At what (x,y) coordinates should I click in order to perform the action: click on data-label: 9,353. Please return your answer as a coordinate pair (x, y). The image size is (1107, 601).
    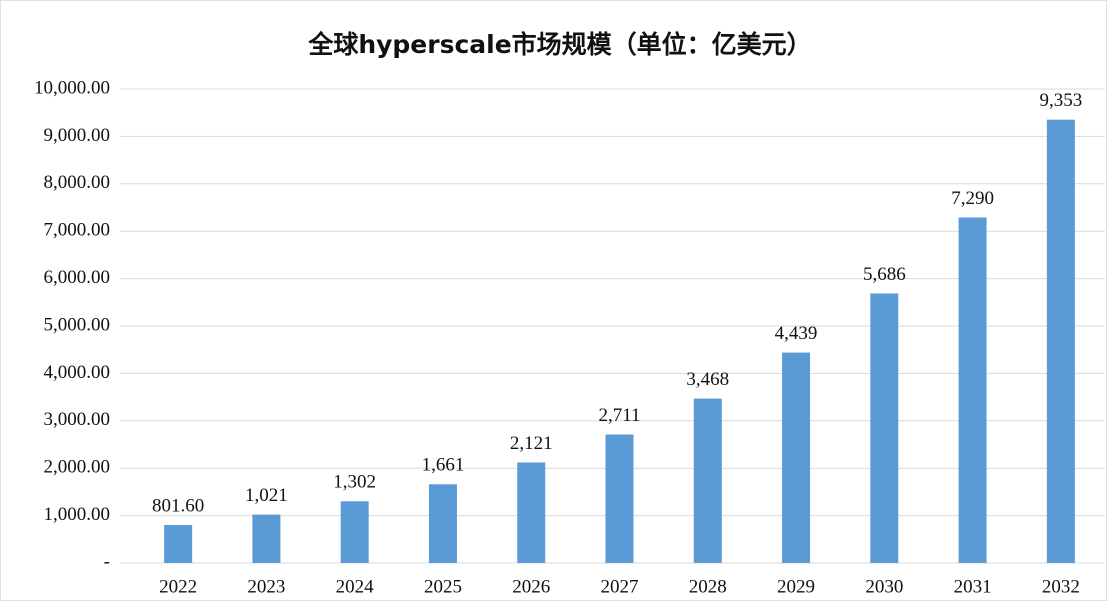
    Looking at the image, I should click on (1060, 100).